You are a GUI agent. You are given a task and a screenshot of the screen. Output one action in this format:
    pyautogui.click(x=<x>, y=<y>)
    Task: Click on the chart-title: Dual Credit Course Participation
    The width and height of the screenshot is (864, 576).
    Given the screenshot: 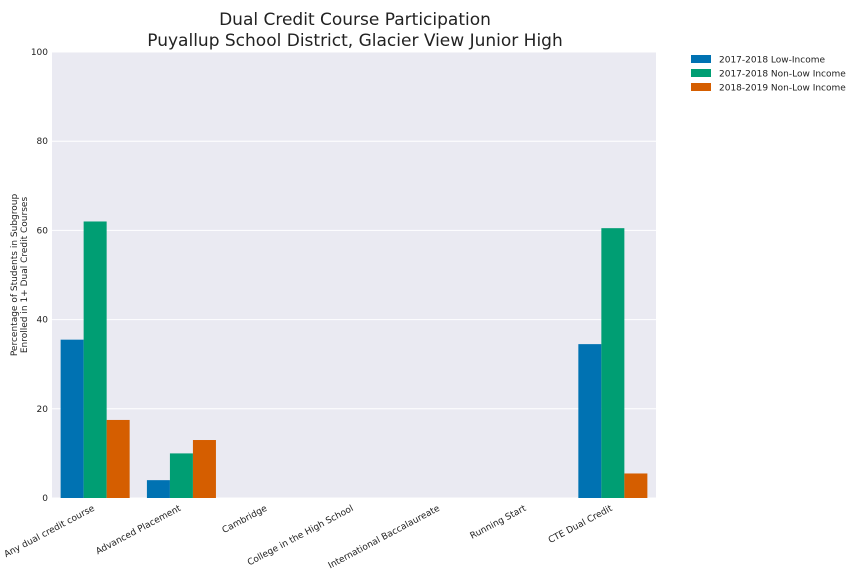 What is the action you would take?
    pyautogui.click(x=355, y=20)
    